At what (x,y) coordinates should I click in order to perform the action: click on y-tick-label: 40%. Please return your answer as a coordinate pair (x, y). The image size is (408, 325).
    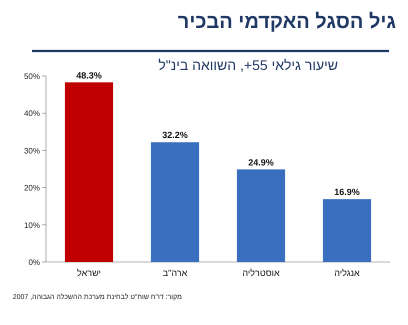
    Looking at the image, I should click on (32, 113).